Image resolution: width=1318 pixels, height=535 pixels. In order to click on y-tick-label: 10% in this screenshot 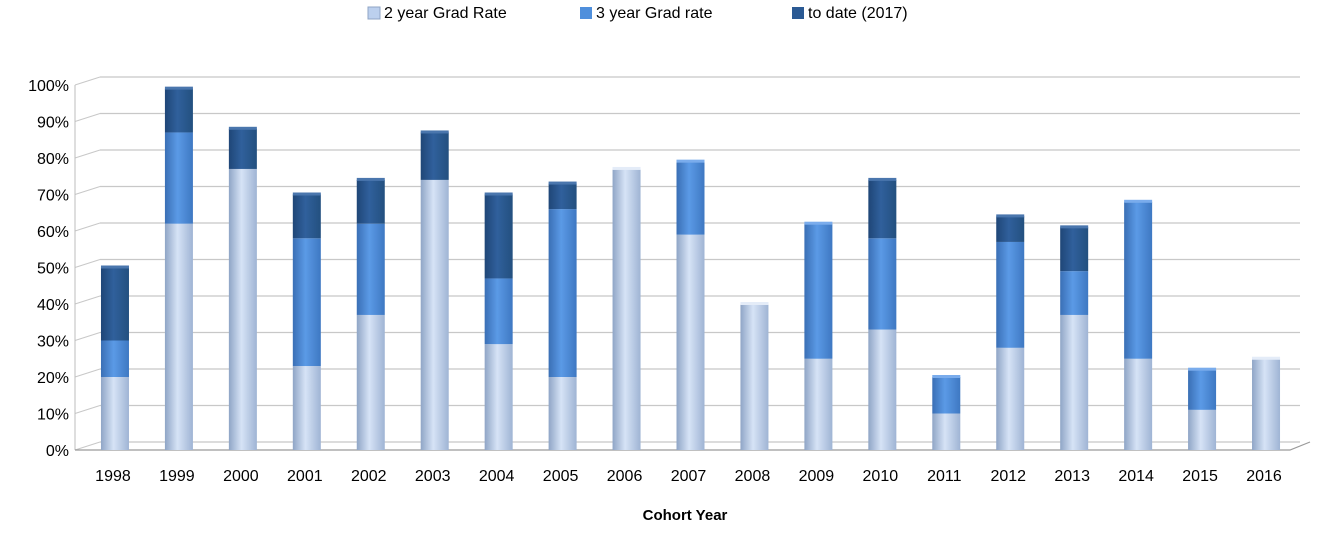, I will do `click(53, 415)`.